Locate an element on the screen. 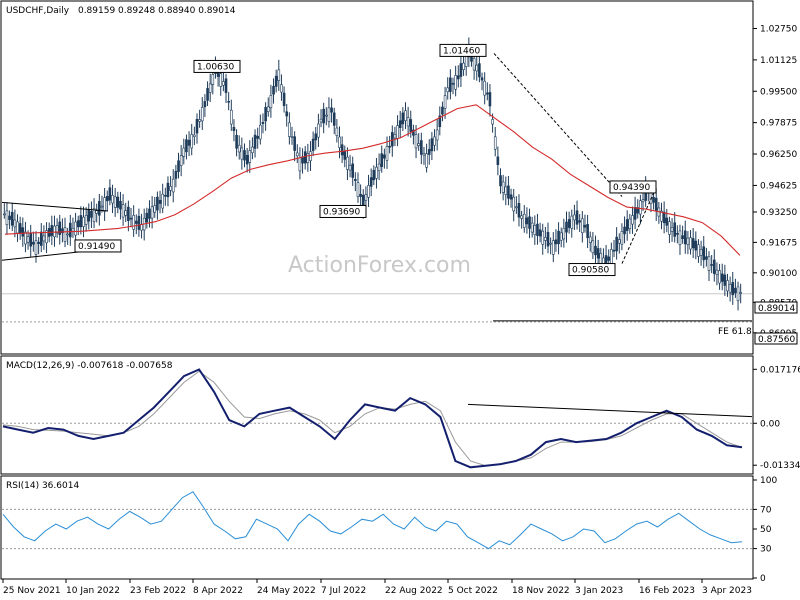  x-tick-label: 3 Apr 2023 is located at coordinates (727, 591).